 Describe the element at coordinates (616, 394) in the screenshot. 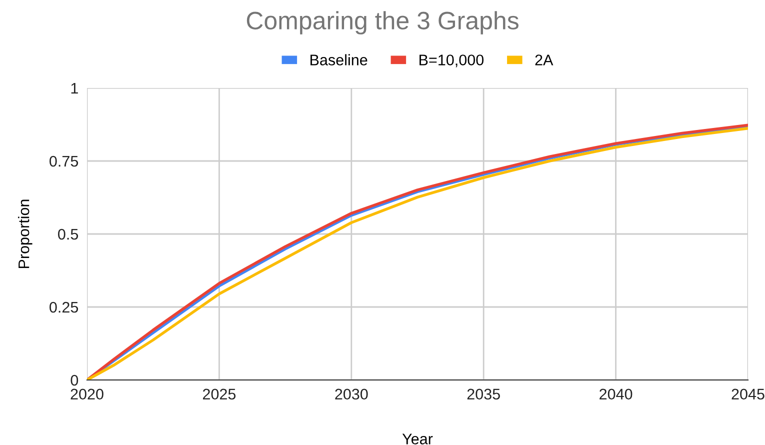

I see `x-tick-label: 2040` at that location.